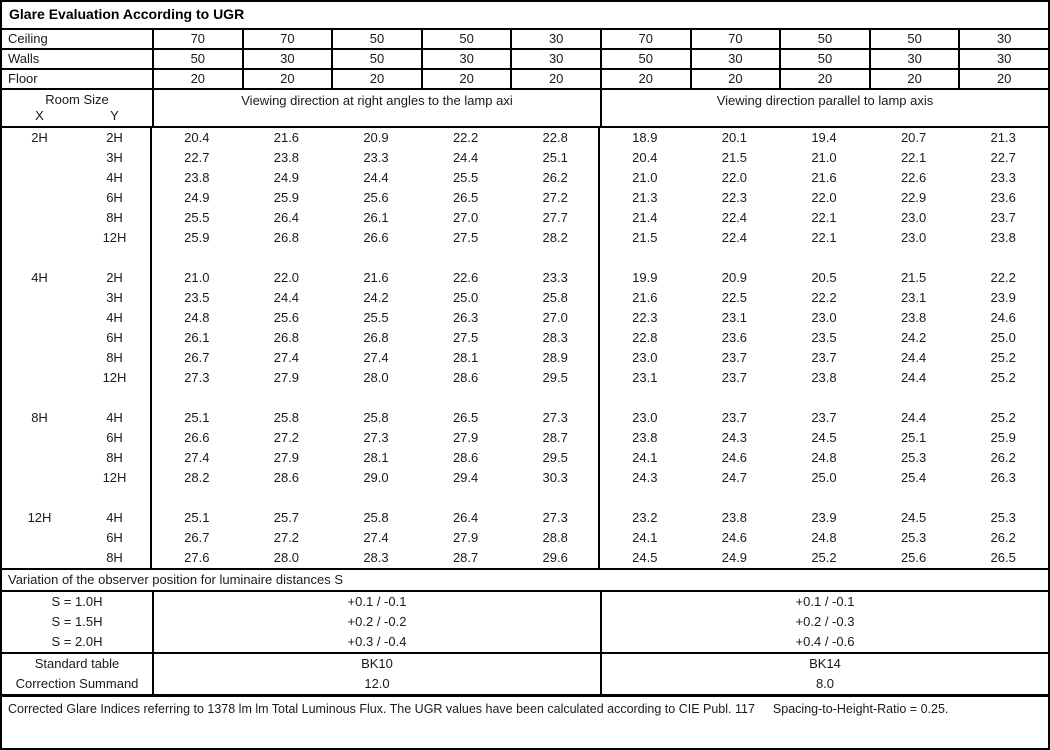  What do you see at coordinates (376, 277) in the screenshot?
I see `ugr-value: 21.6` at bounding box center [376, 277].